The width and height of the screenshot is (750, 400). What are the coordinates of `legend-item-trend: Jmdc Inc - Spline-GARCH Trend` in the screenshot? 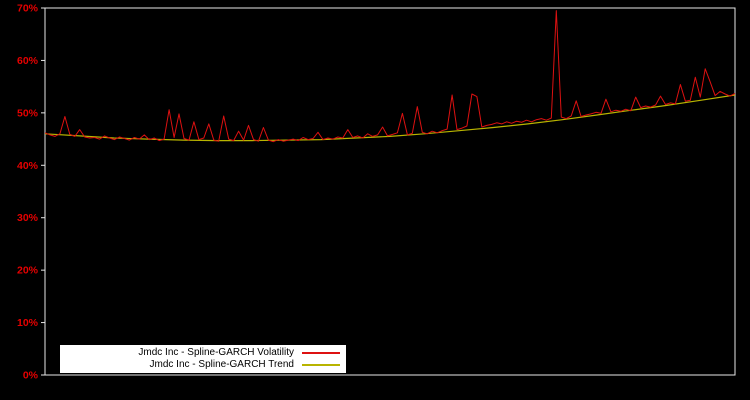 It's located at (203, 365).